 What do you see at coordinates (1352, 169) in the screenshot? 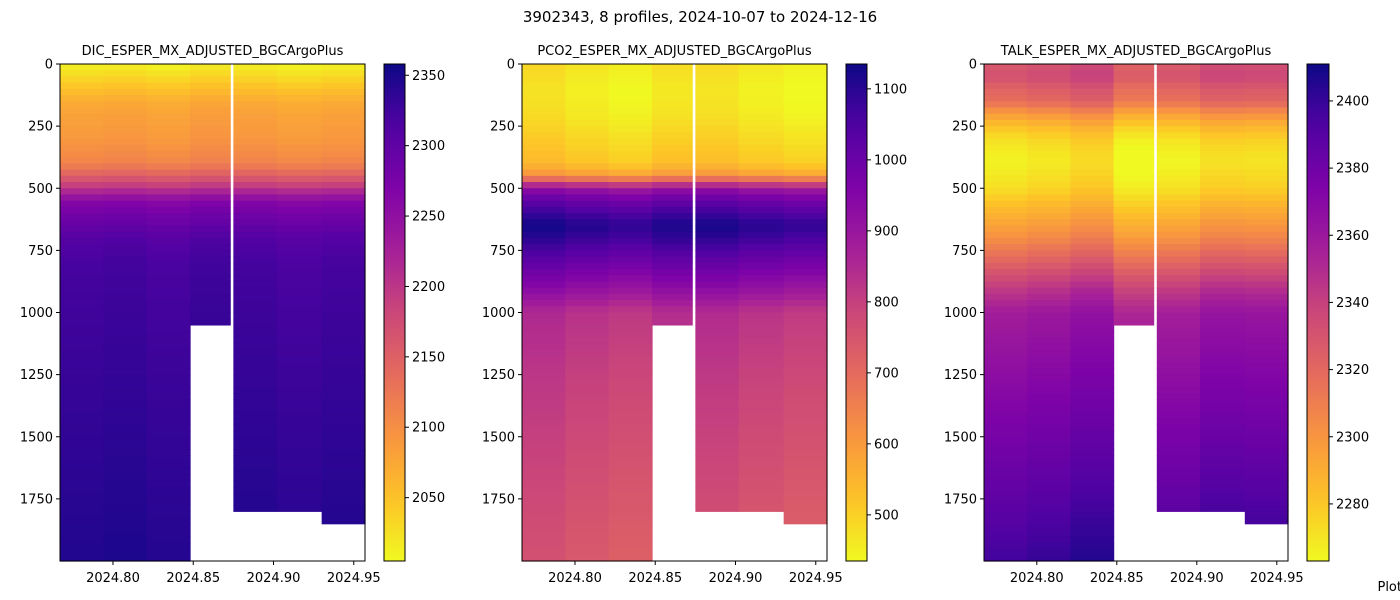
I see `colorbar-tick-label: 2380` at bounding box center [1352, 169].